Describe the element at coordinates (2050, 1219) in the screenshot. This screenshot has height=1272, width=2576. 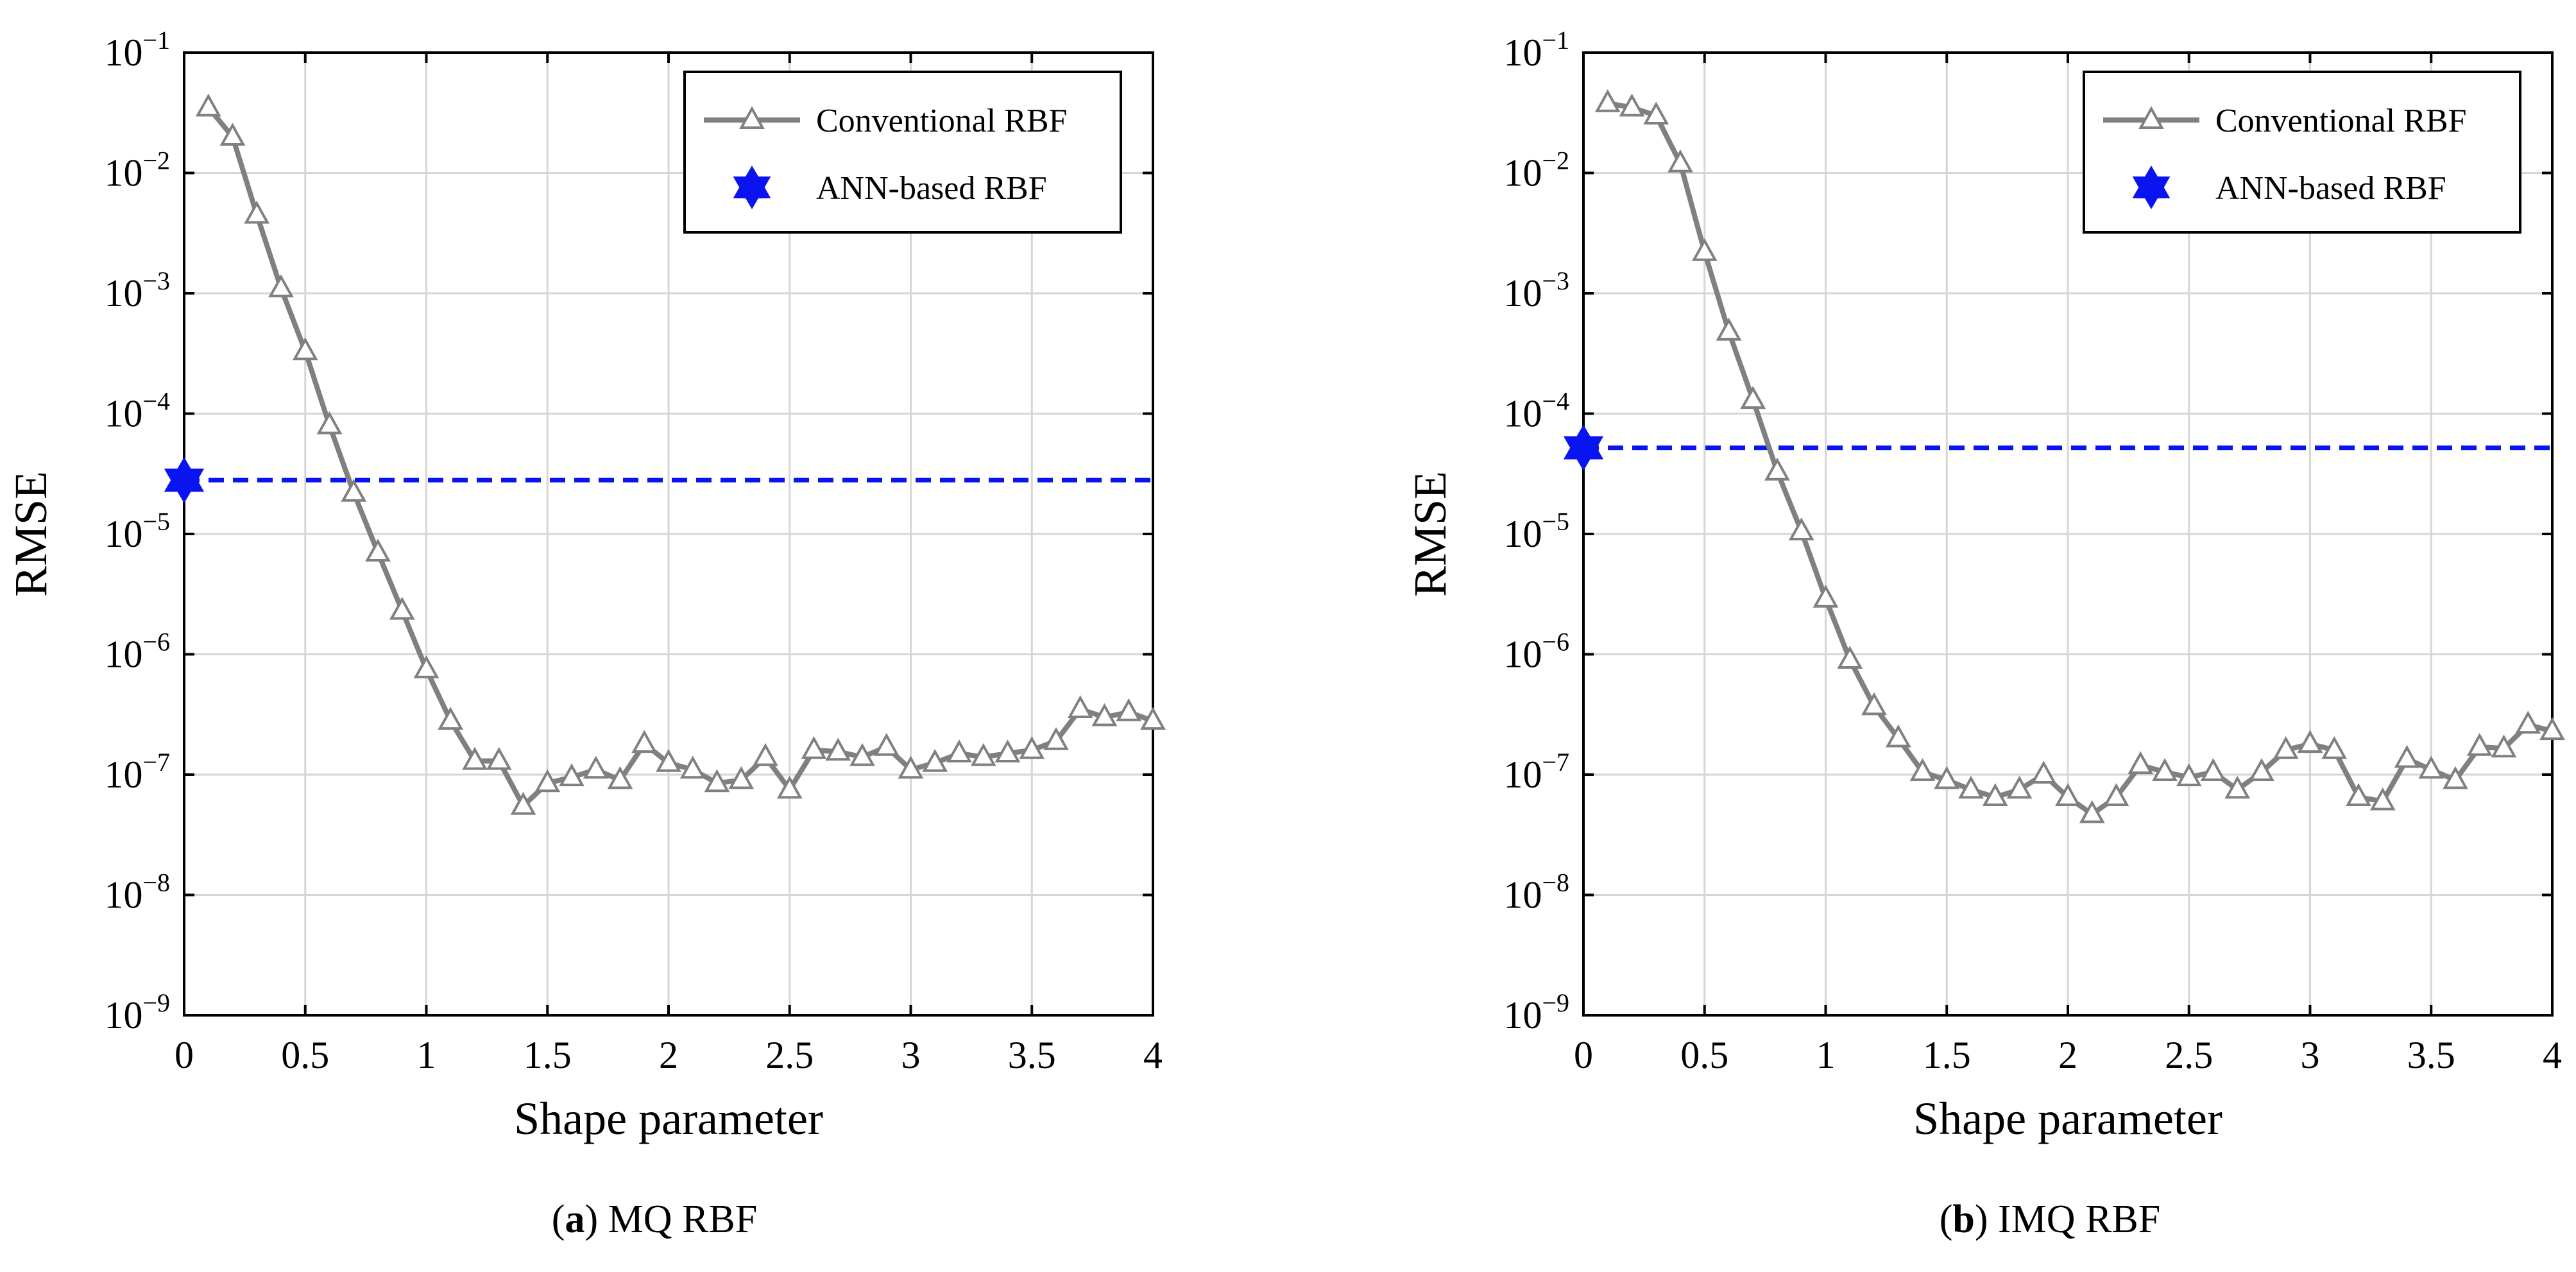
I see `panel-caption: (b) IMQ RBF` at that location.